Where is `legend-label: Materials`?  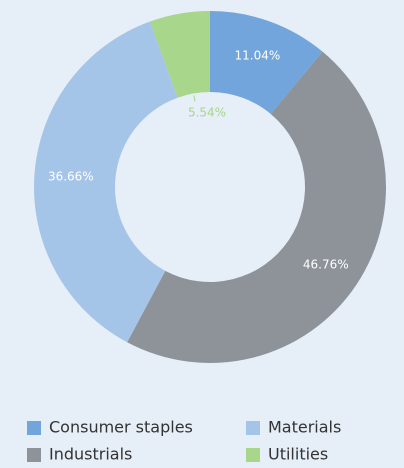 legend-label: Materials is located at coordinates (304, 427).